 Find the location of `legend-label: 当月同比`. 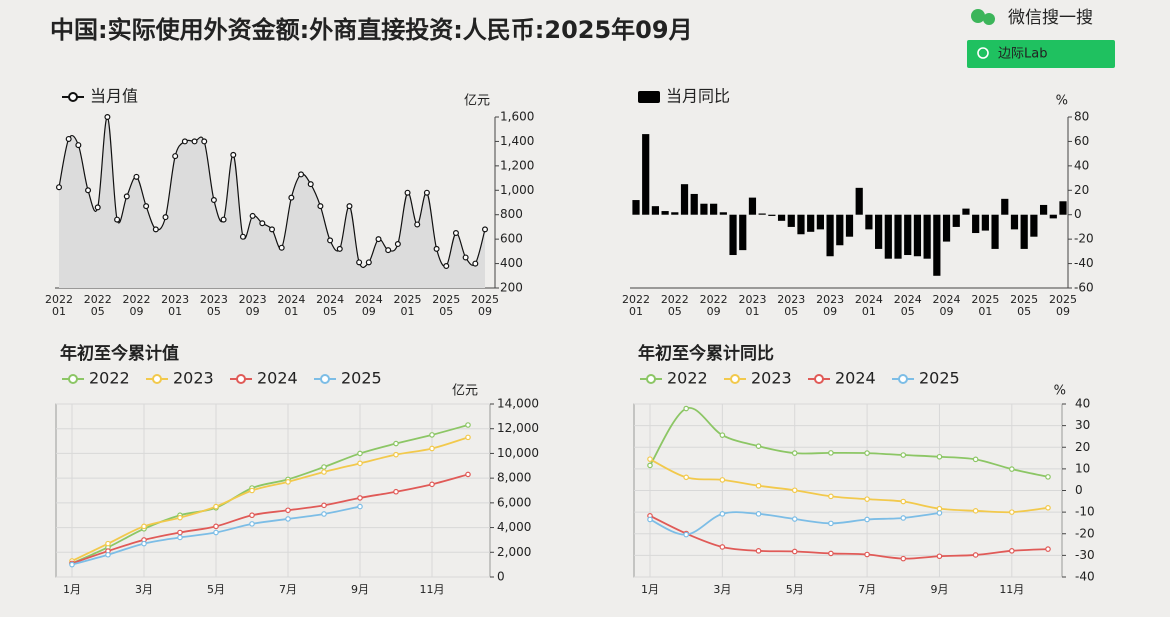

legend-label: 当月同比 is located at coordinates (698, 96).